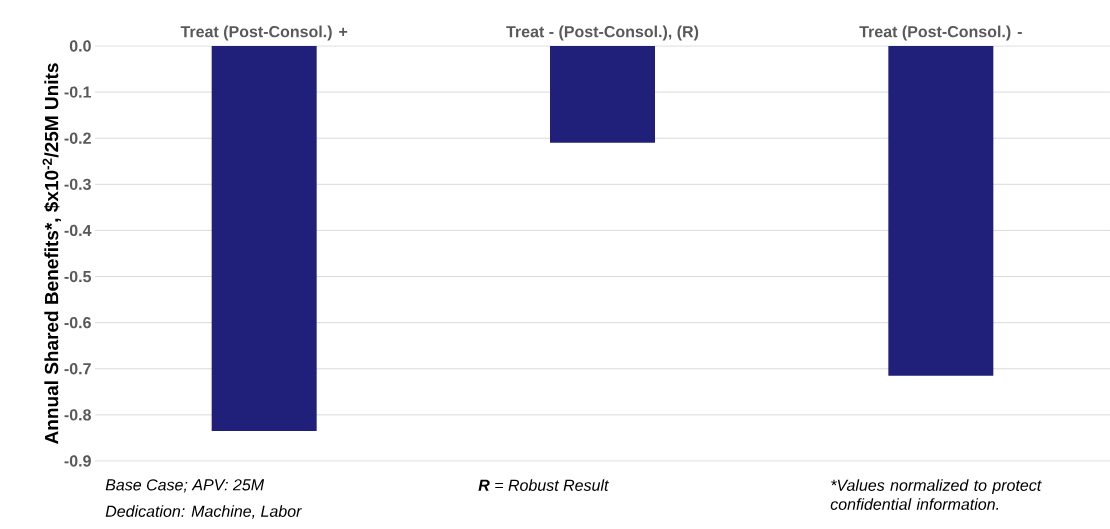 This screenshot has width=1110, height=529. I want to click on y-tick-label: -0.2, so click(77, 138).